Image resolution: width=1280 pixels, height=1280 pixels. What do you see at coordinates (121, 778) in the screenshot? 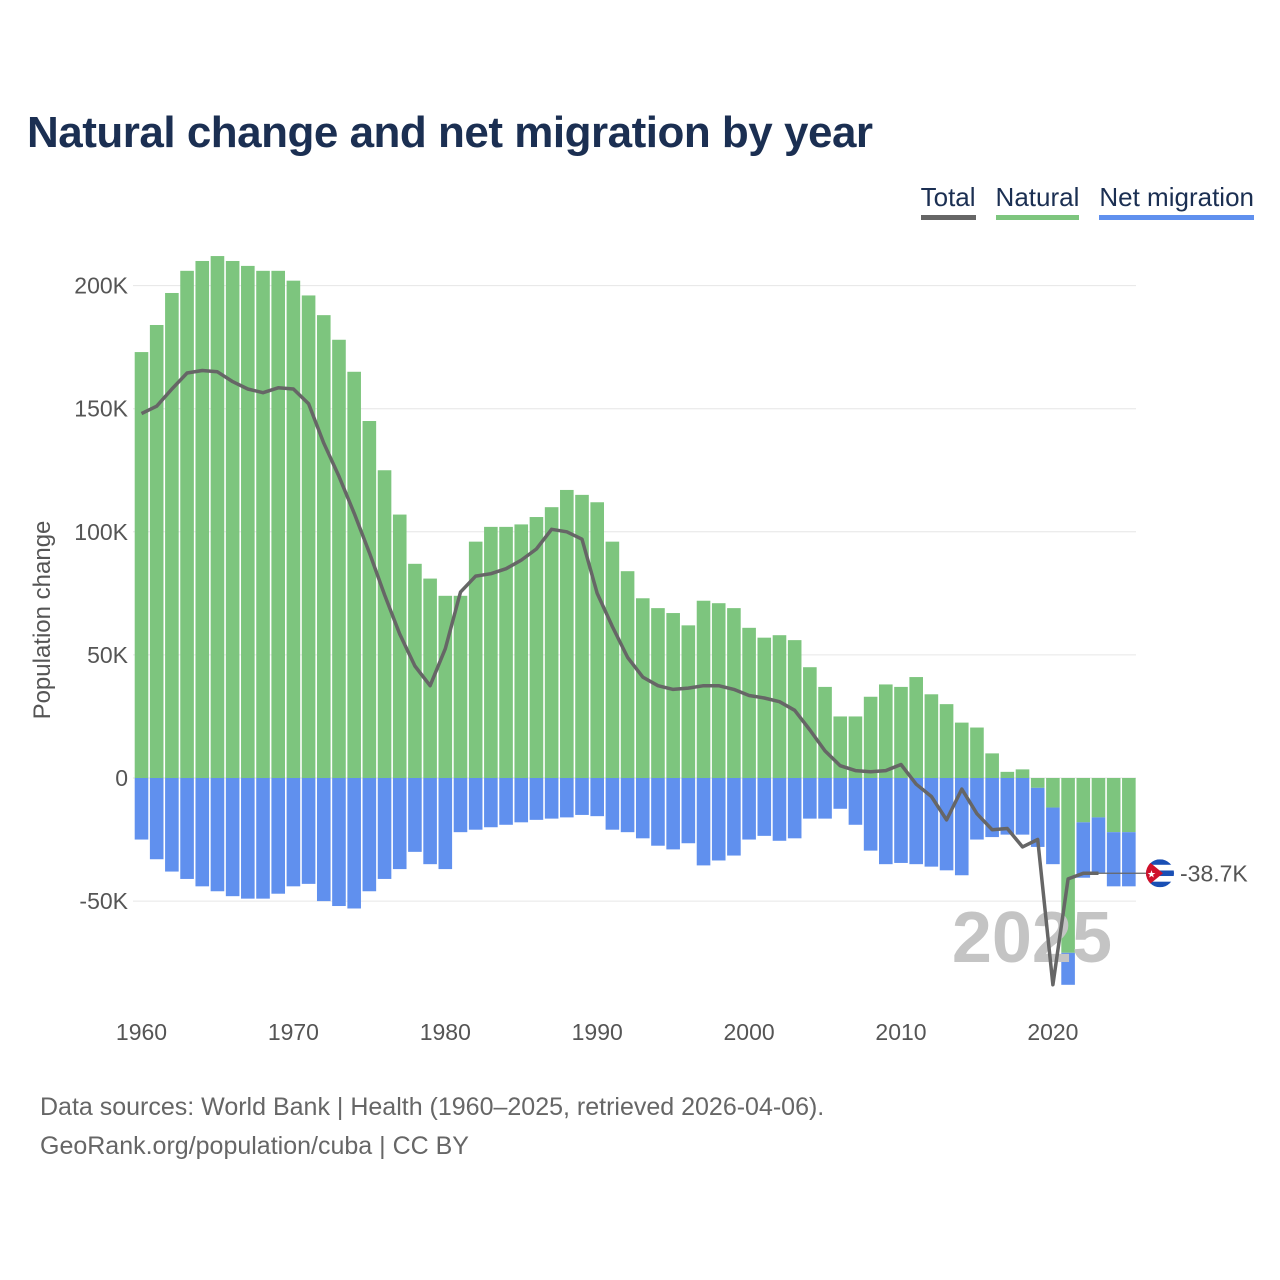
I see `y-tick-label: 0` at bounding box center [121, 778].